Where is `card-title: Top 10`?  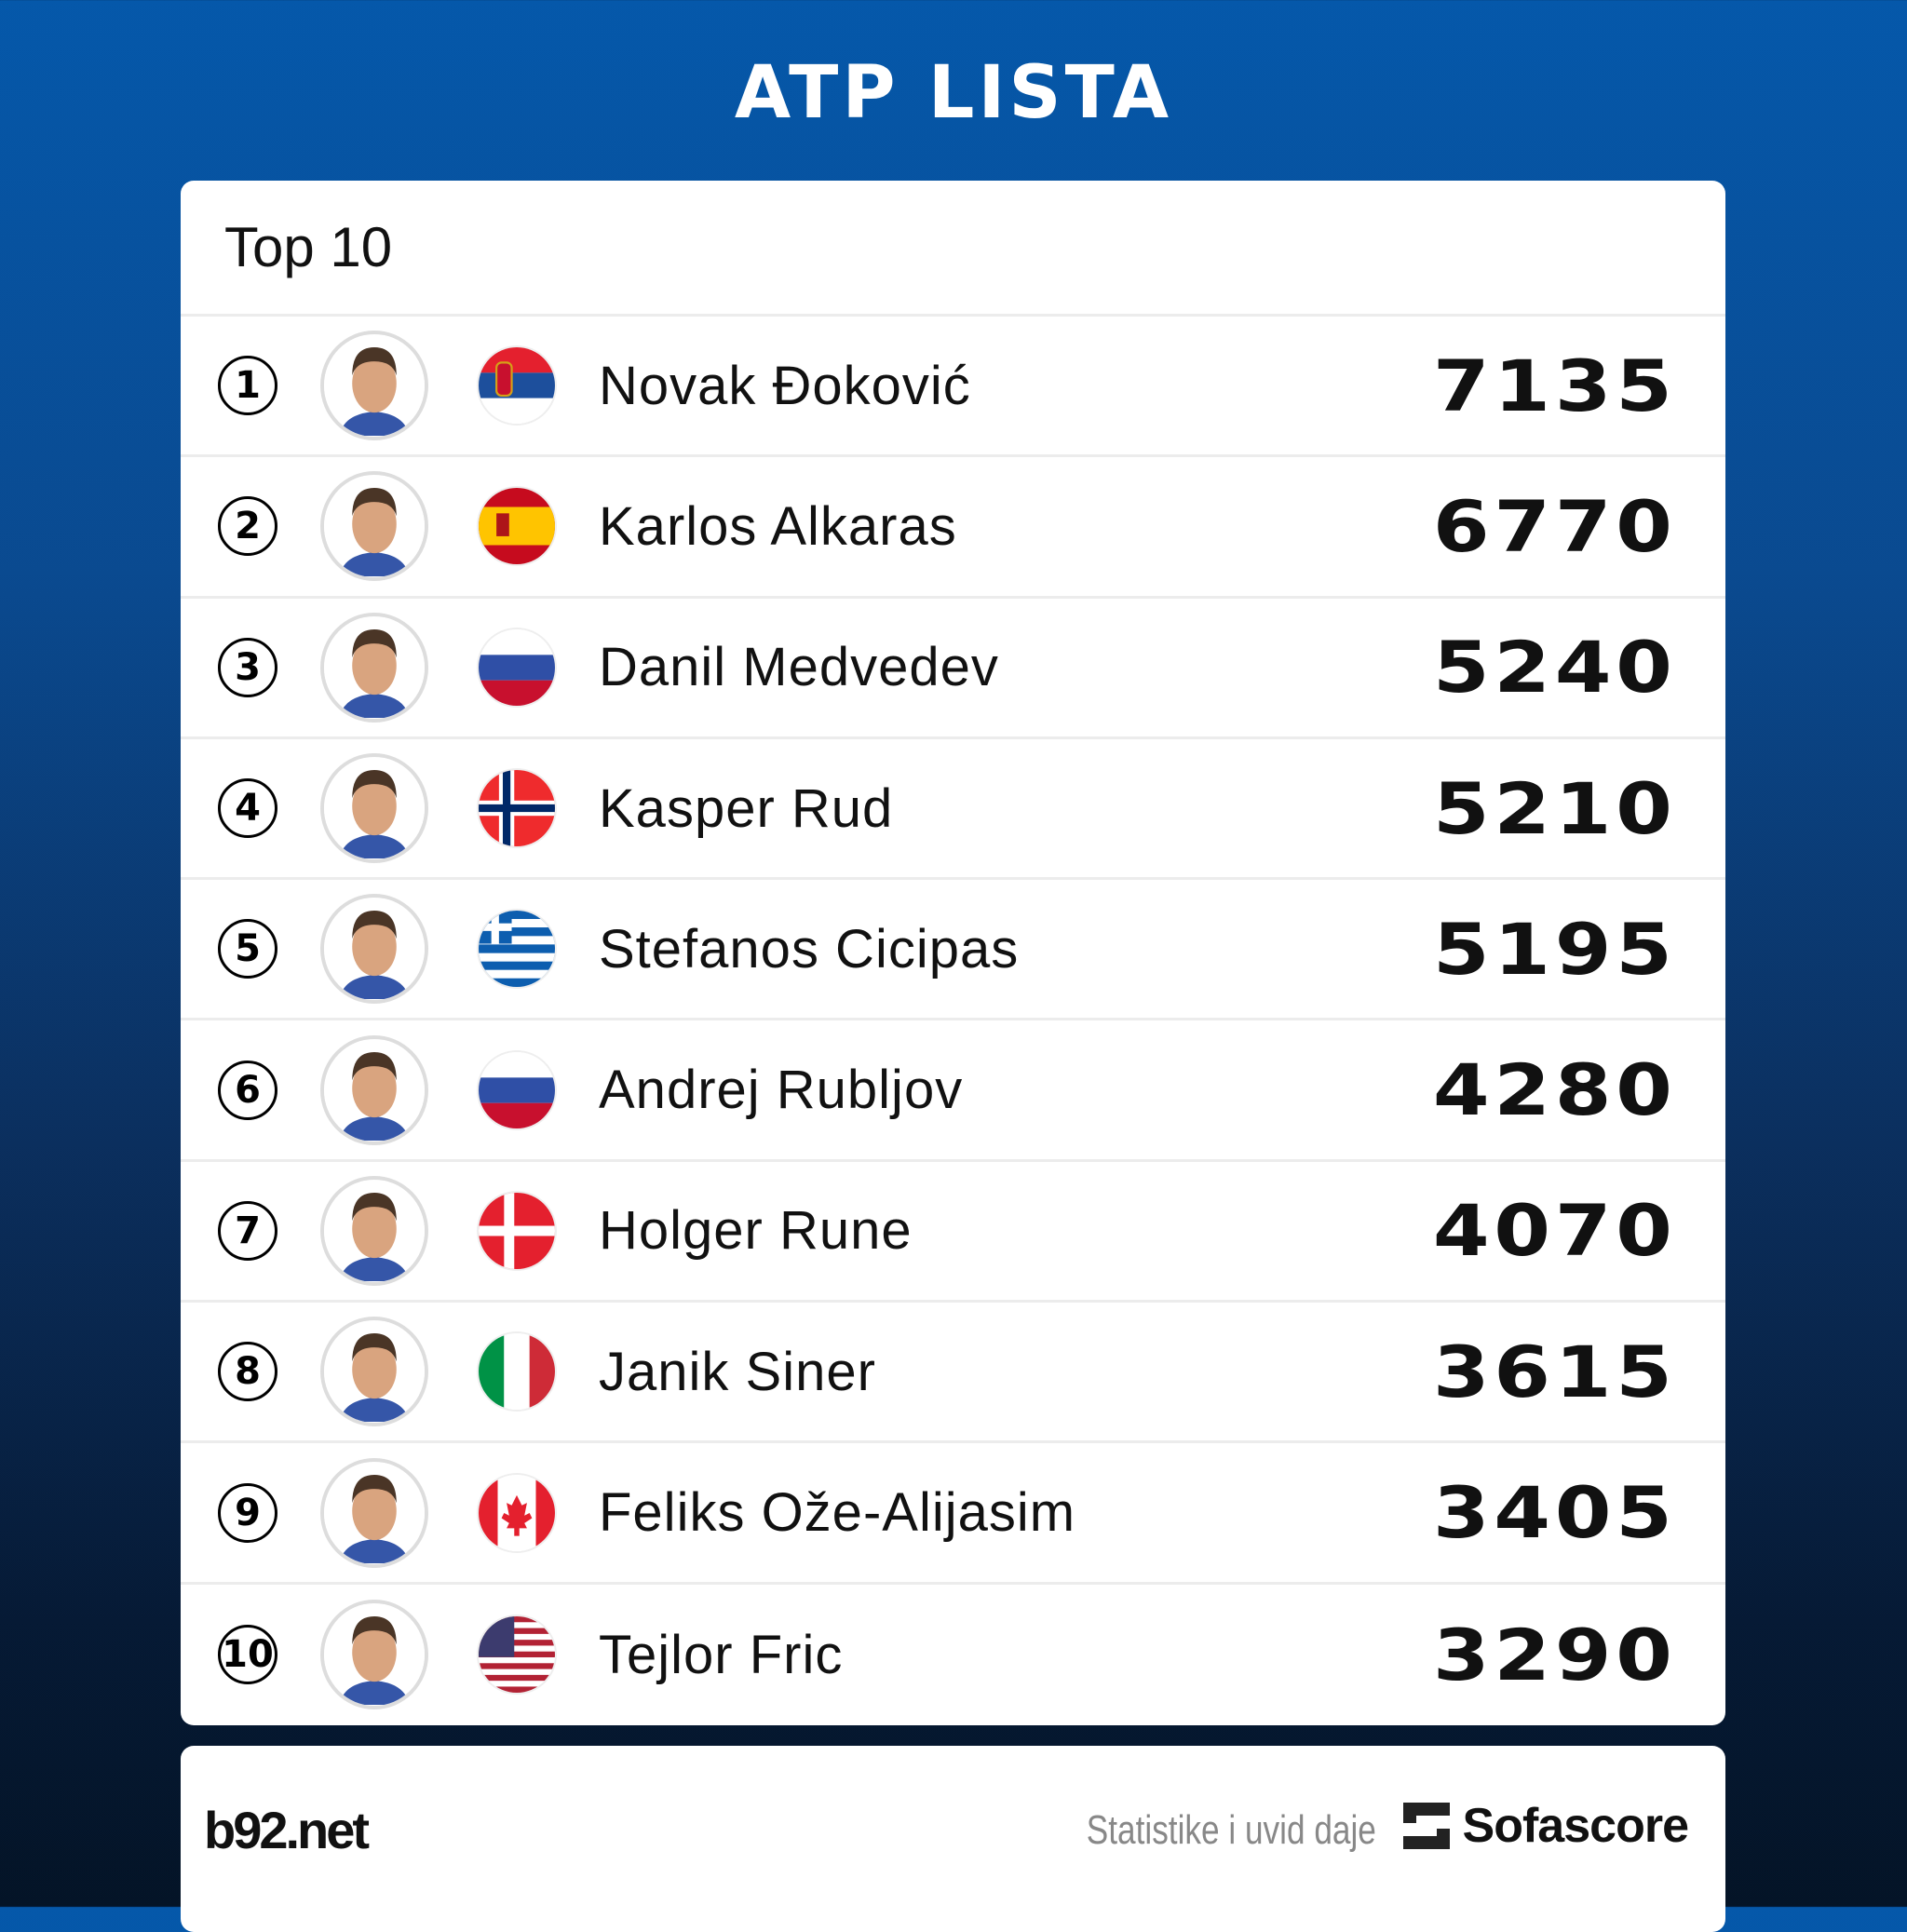
card-title: Top 10 is located at coordinates (953, 249).